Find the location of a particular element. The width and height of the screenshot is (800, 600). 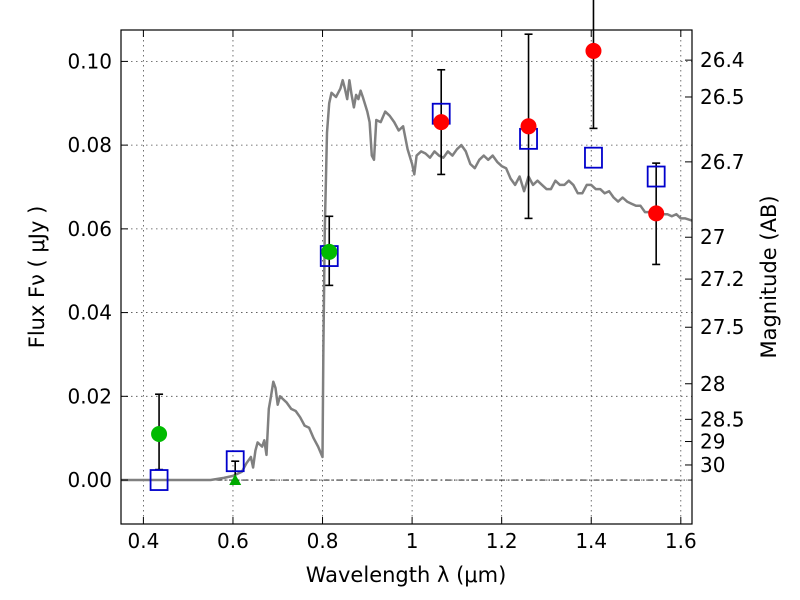

y-tick-label: 0.04 is located at coordinates (89, 313).